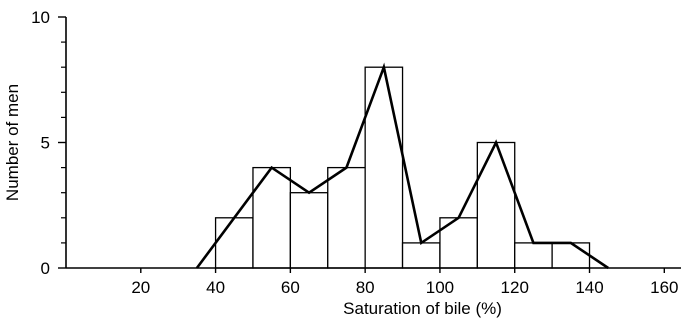  What do you see at coordinates (422, 308) in the screenshot?
I see `x-axis-title: Saturation of bile (%)` at bounding box center [422, 308].